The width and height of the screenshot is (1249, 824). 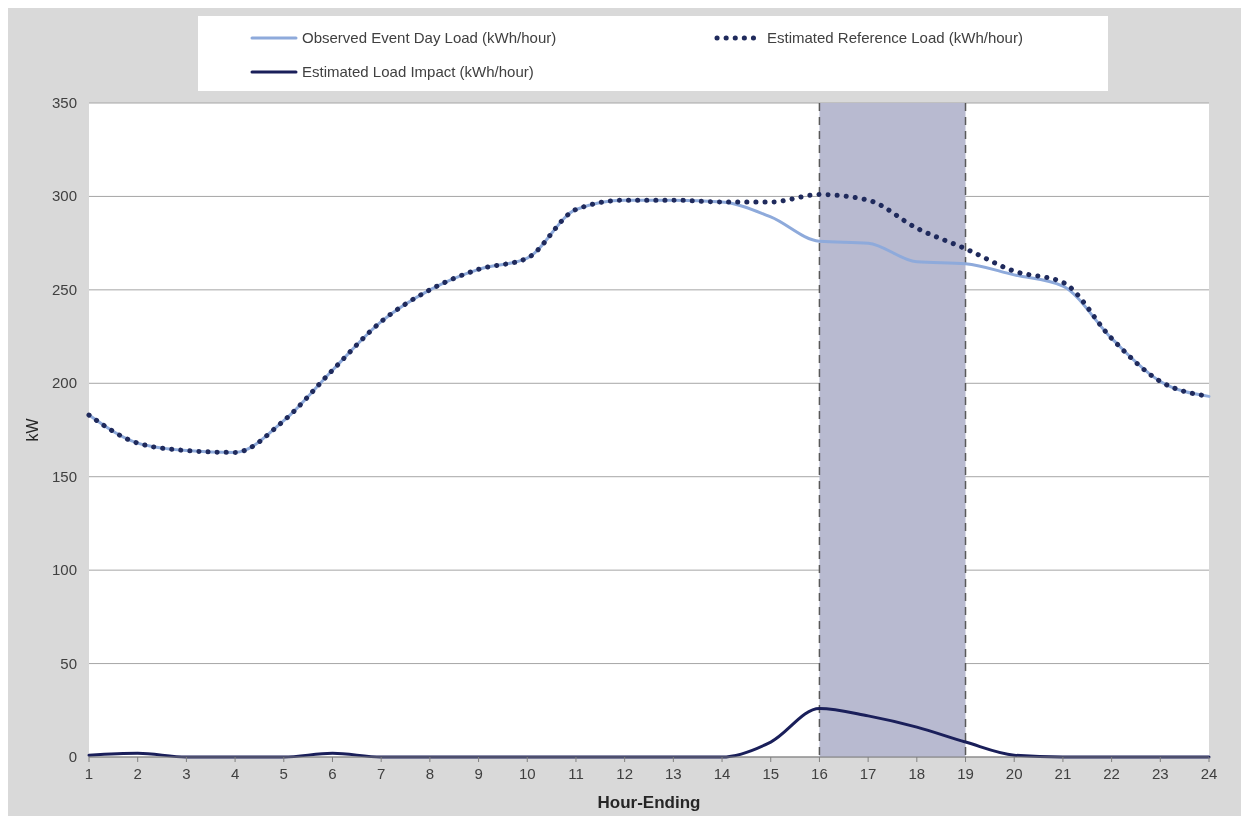 I want to click on x-tick-label: 7, so click(x=381, y=773).